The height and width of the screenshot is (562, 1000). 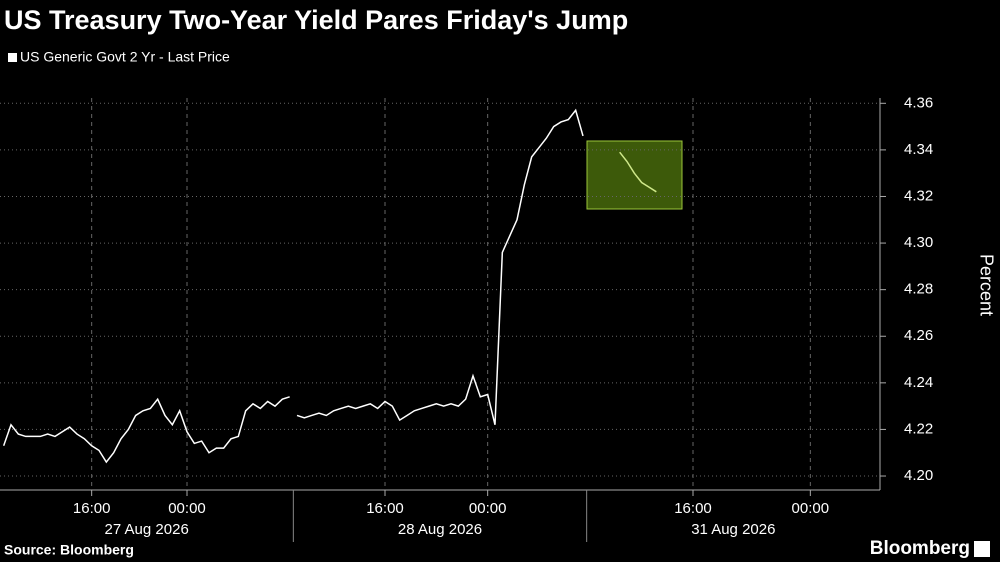 What do you see at coordinates (918, 382) in the screenshot?
I see `y-tick-label: 4.24` at bounding box center [918, 382].